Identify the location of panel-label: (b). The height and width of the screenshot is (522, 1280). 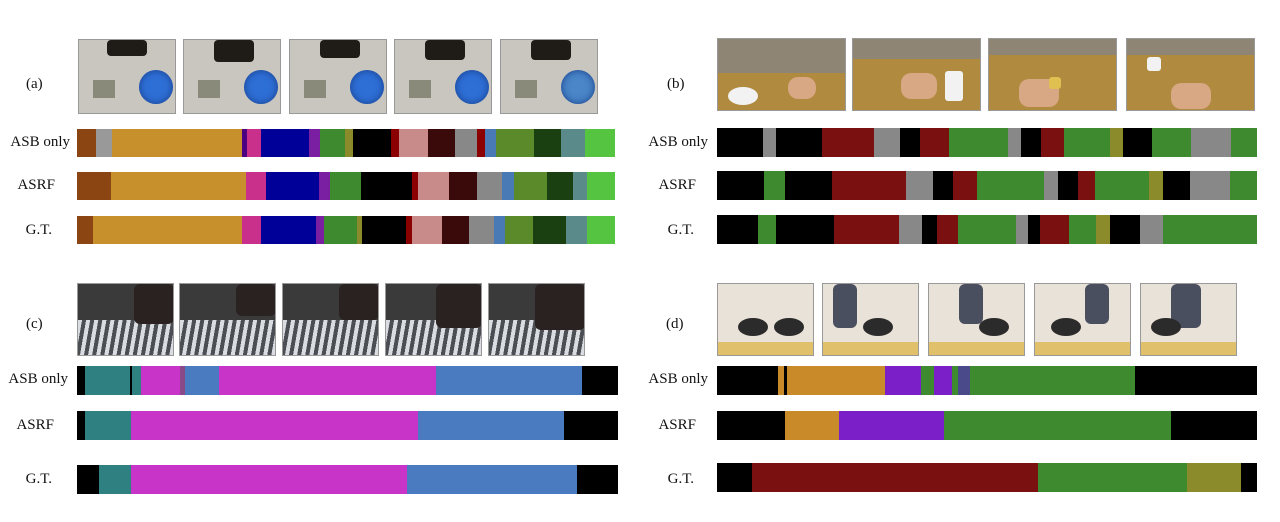
(676, 84).